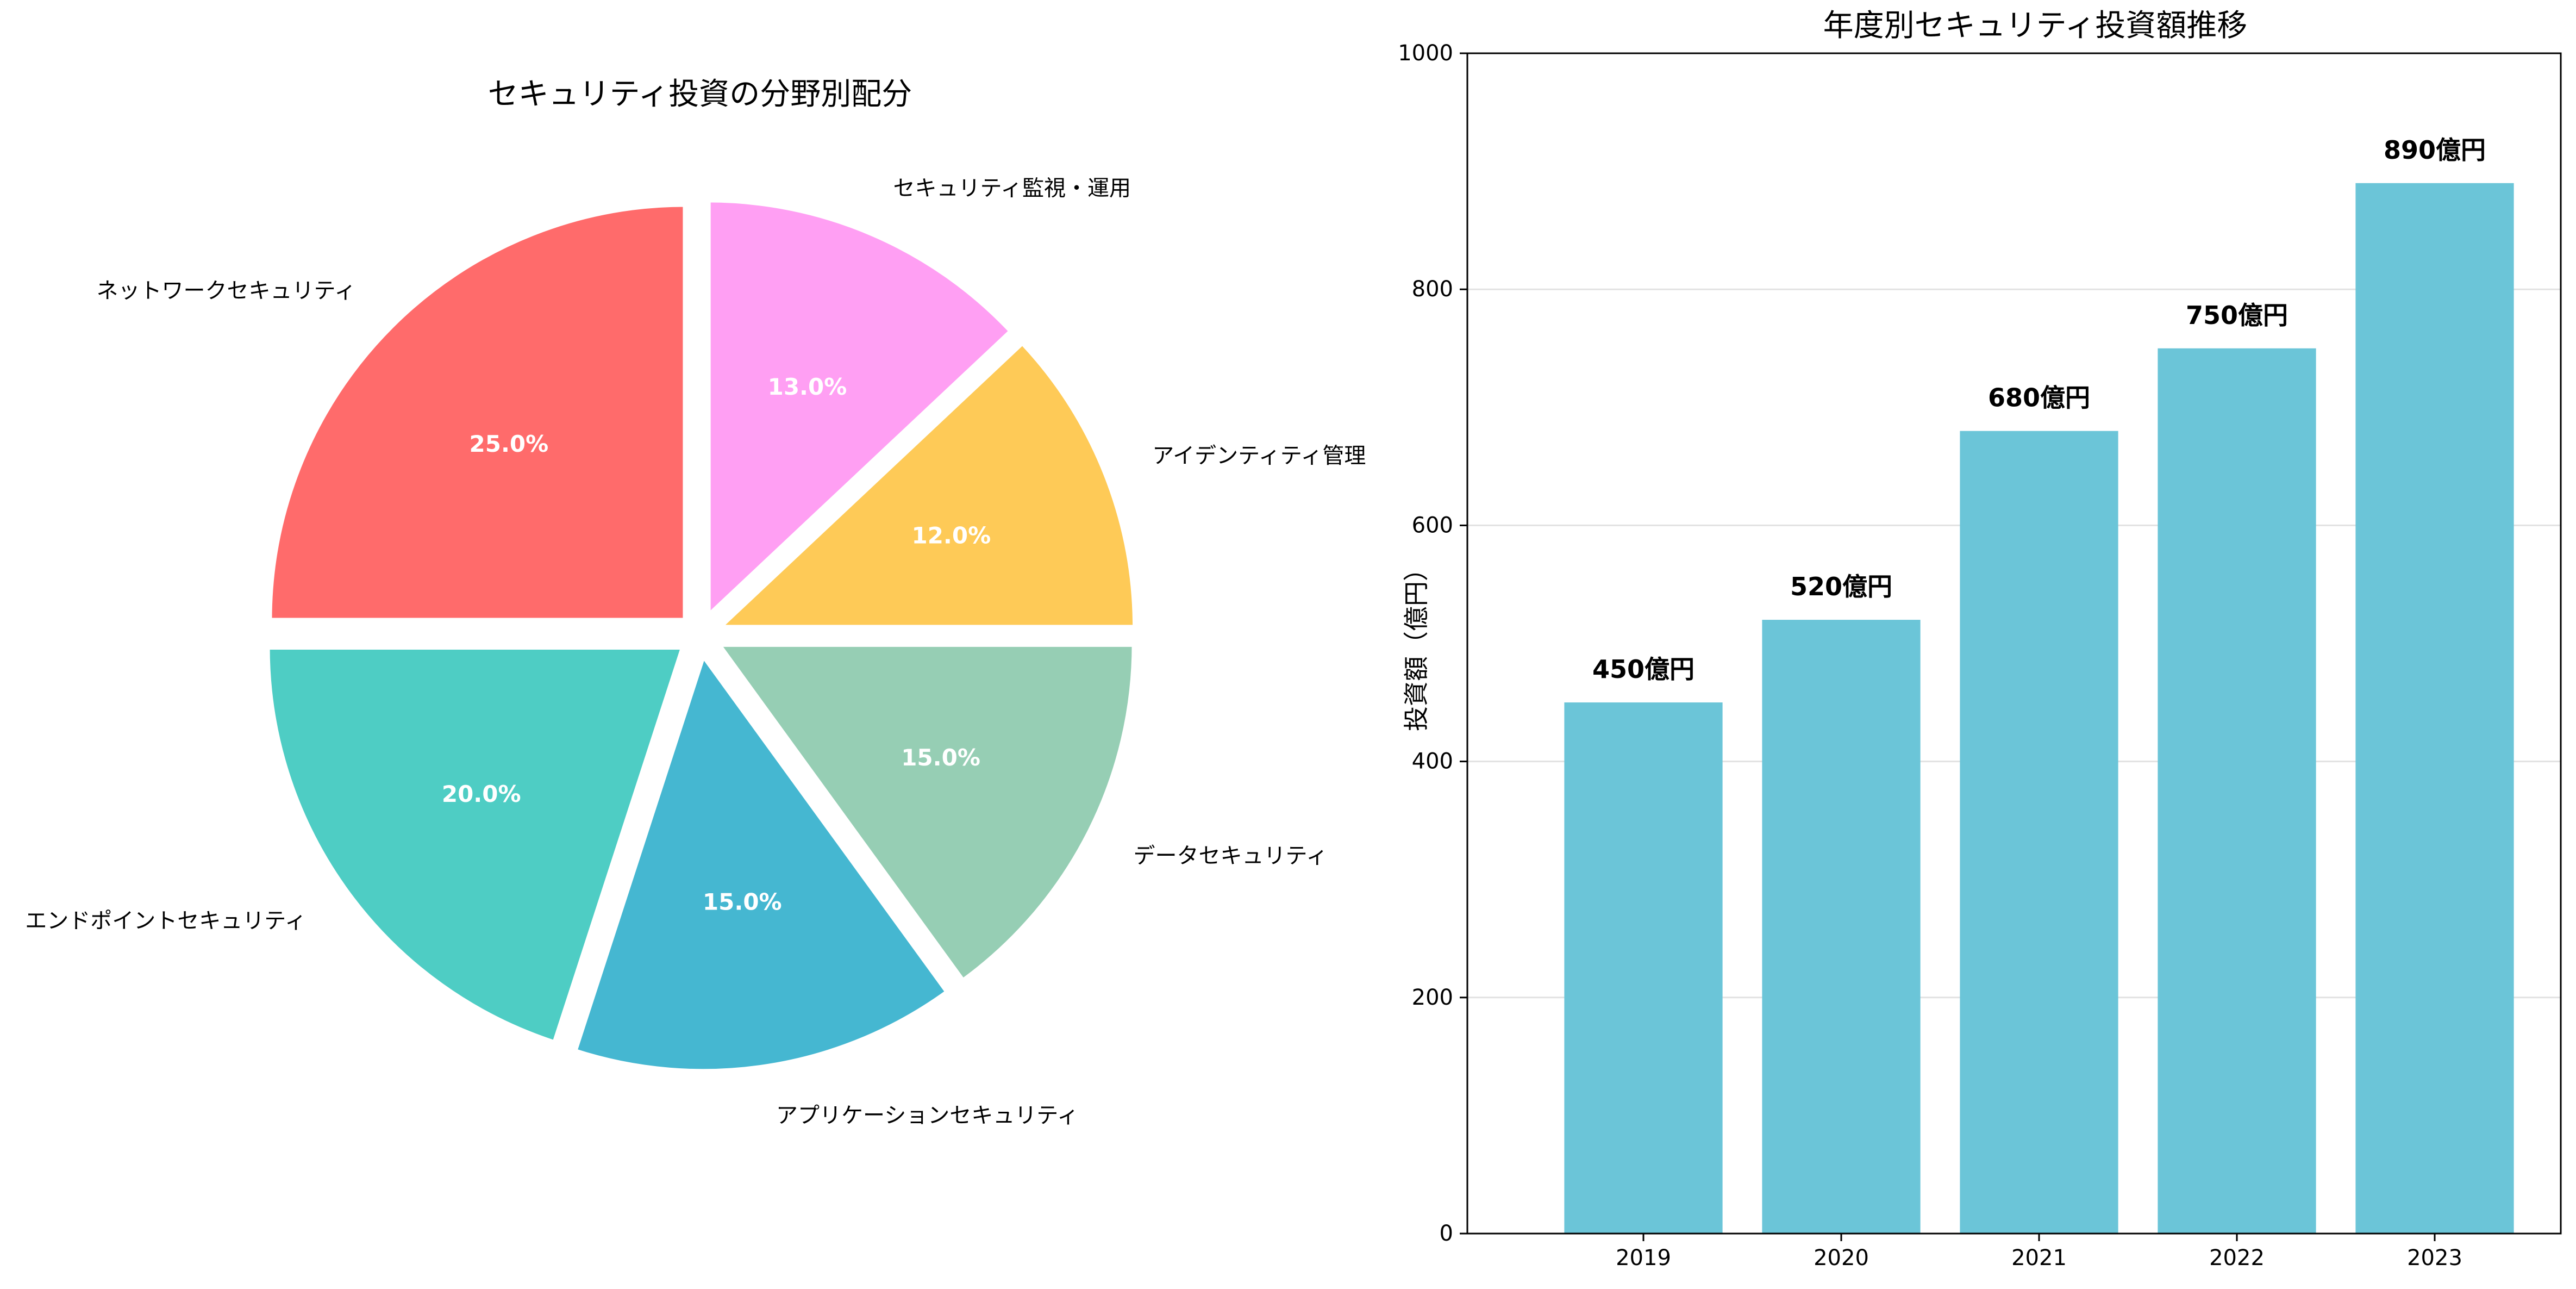 This screenshot has height=1289, width=2576. What do you see at coordinates (2435, 150) in the screenshot?
I see `bar-data-label: 890億円` at bounding box center [2435, 150].